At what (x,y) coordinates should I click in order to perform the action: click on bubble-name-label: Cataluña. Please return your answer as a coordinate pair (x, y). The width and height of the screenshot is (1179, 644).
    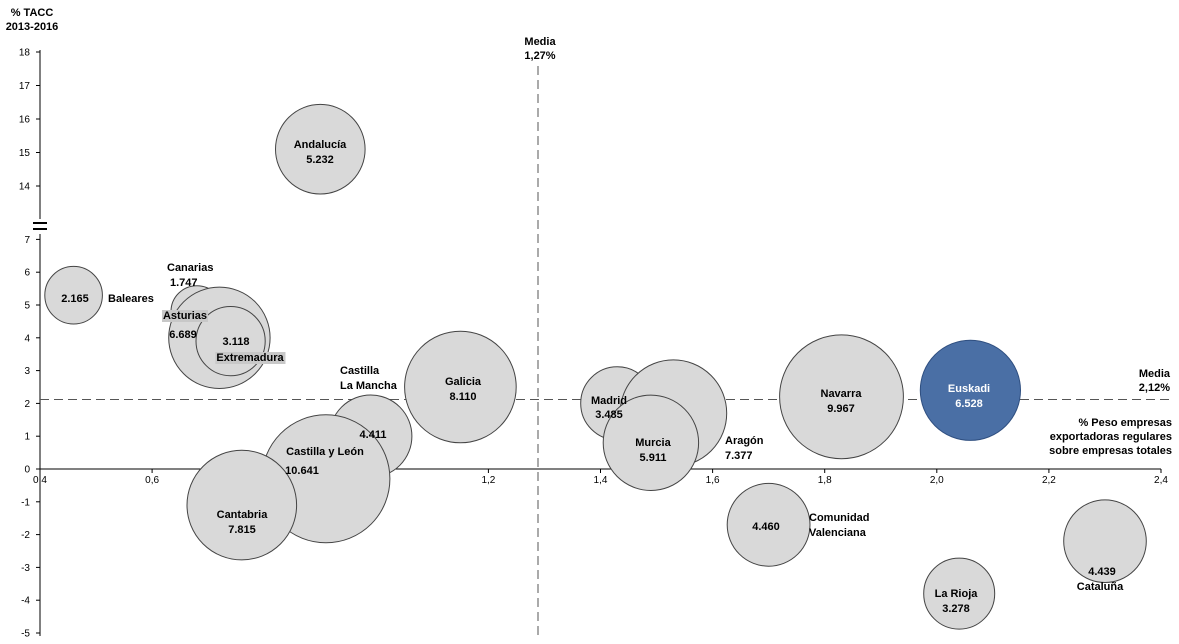
    Looking at the image, I should click on (1100, 587).